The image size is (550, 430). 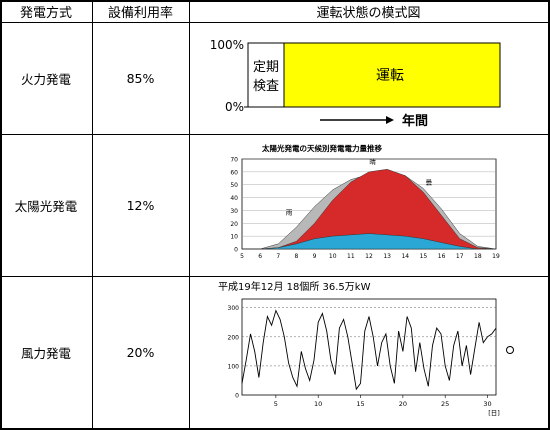 What do you see at coordinates (372, 161) in the screenshot?
I see `solar-series-label: 晴` at bounding box center [372, 161].